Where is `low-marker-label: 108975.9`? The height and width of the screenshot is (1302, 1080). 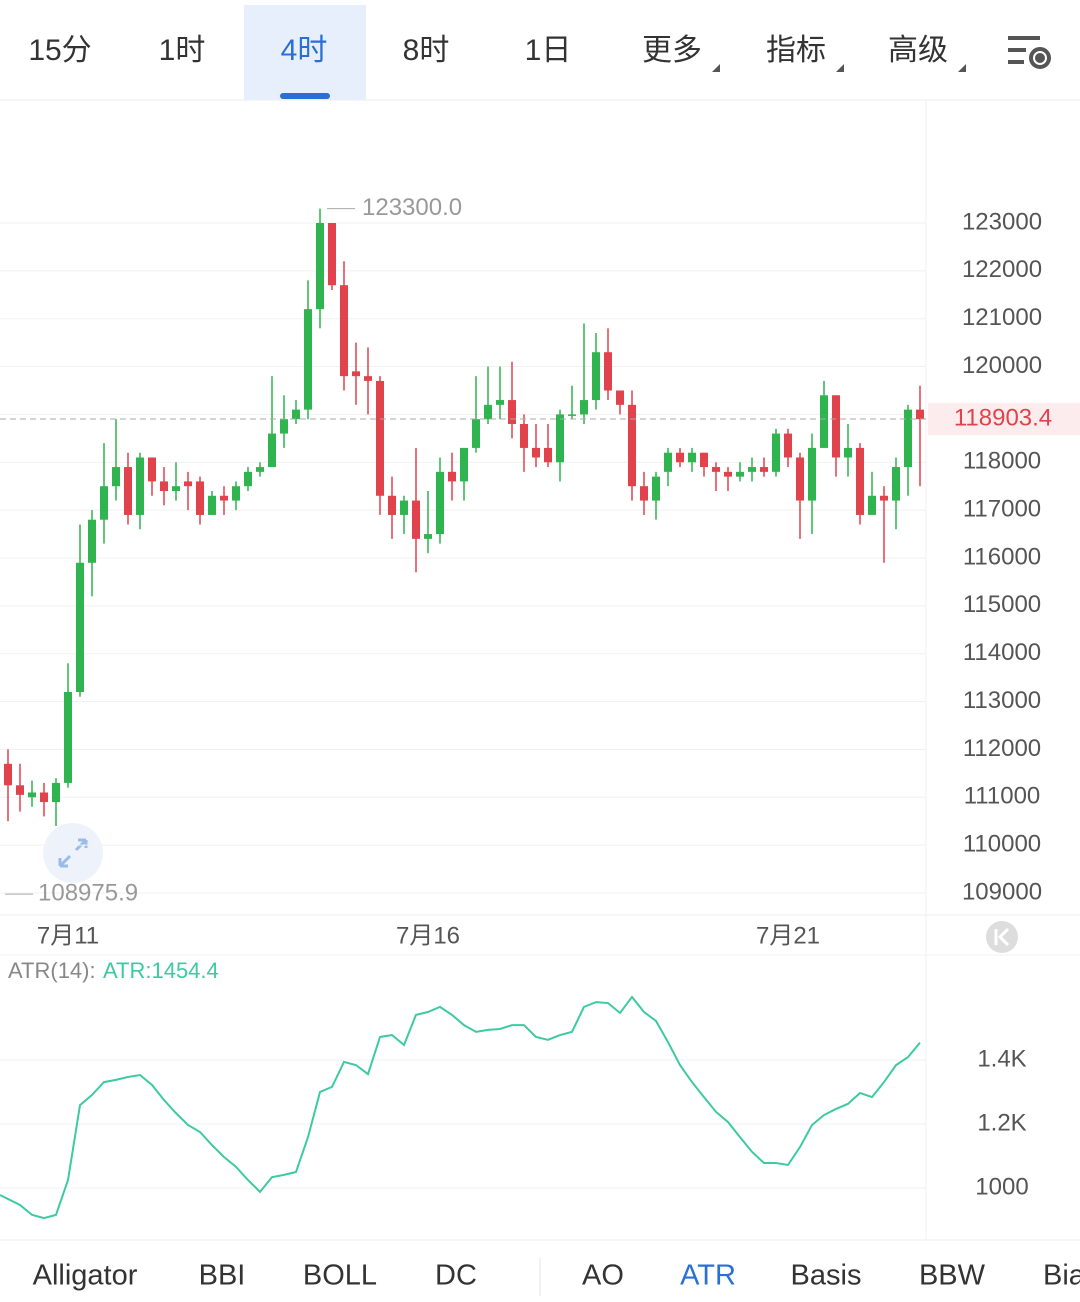
low-marker-label: 108975.9 is located at coordinates (88, 892).